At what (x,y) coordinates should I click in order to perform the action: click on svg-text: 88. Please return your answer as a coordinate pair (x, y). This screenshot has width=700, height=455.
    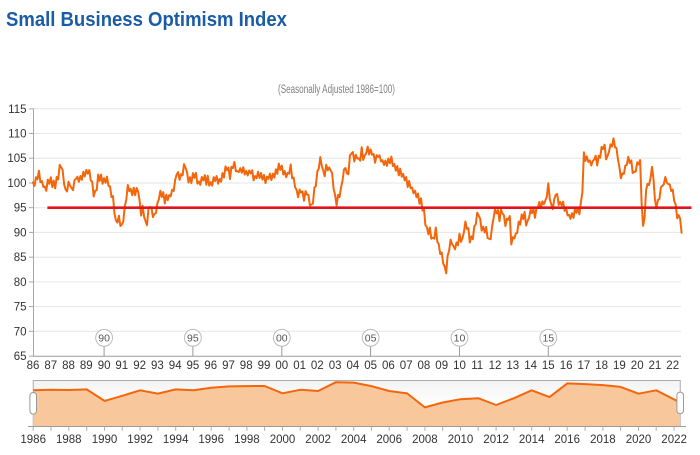
    Looking at the image, I should click on (68, 366).